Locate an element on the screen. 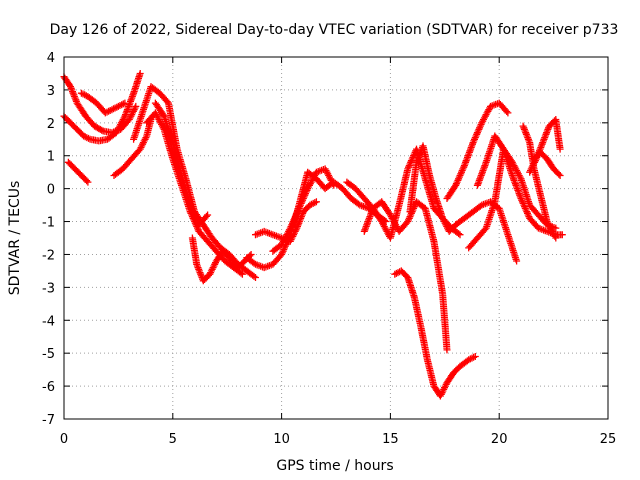 Image resolution: width=640 pixels, height=480 pixels. y-tick-label: -3 is located at coordinates (48, 288).